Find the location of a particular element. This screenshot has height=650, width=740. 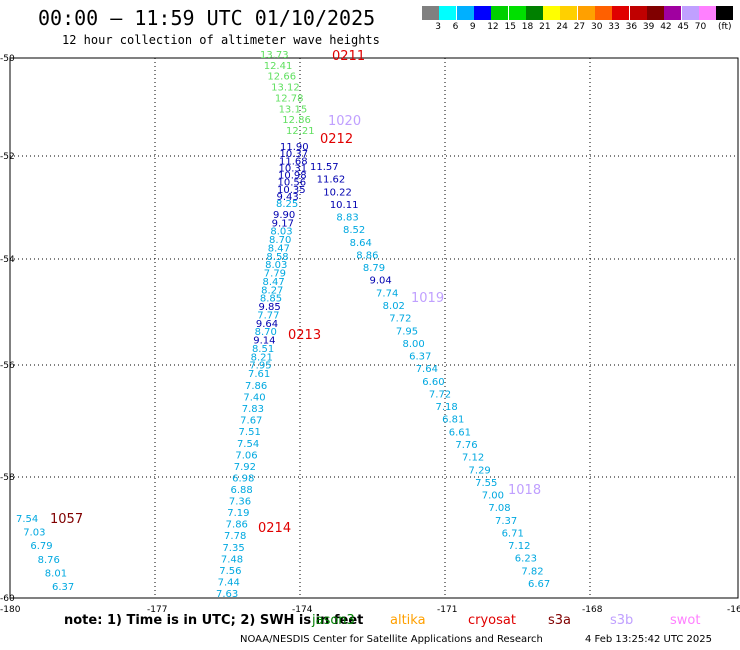

swh-value: 11.90 is located at coordinates (294, 147).